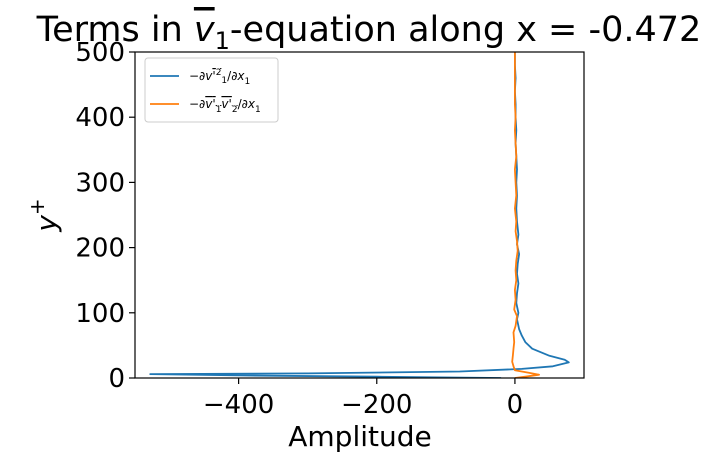 Image resolution: width=722 pixels, height=461 pixels. I want to click on y-tick-label: 400, so click(100, 118).